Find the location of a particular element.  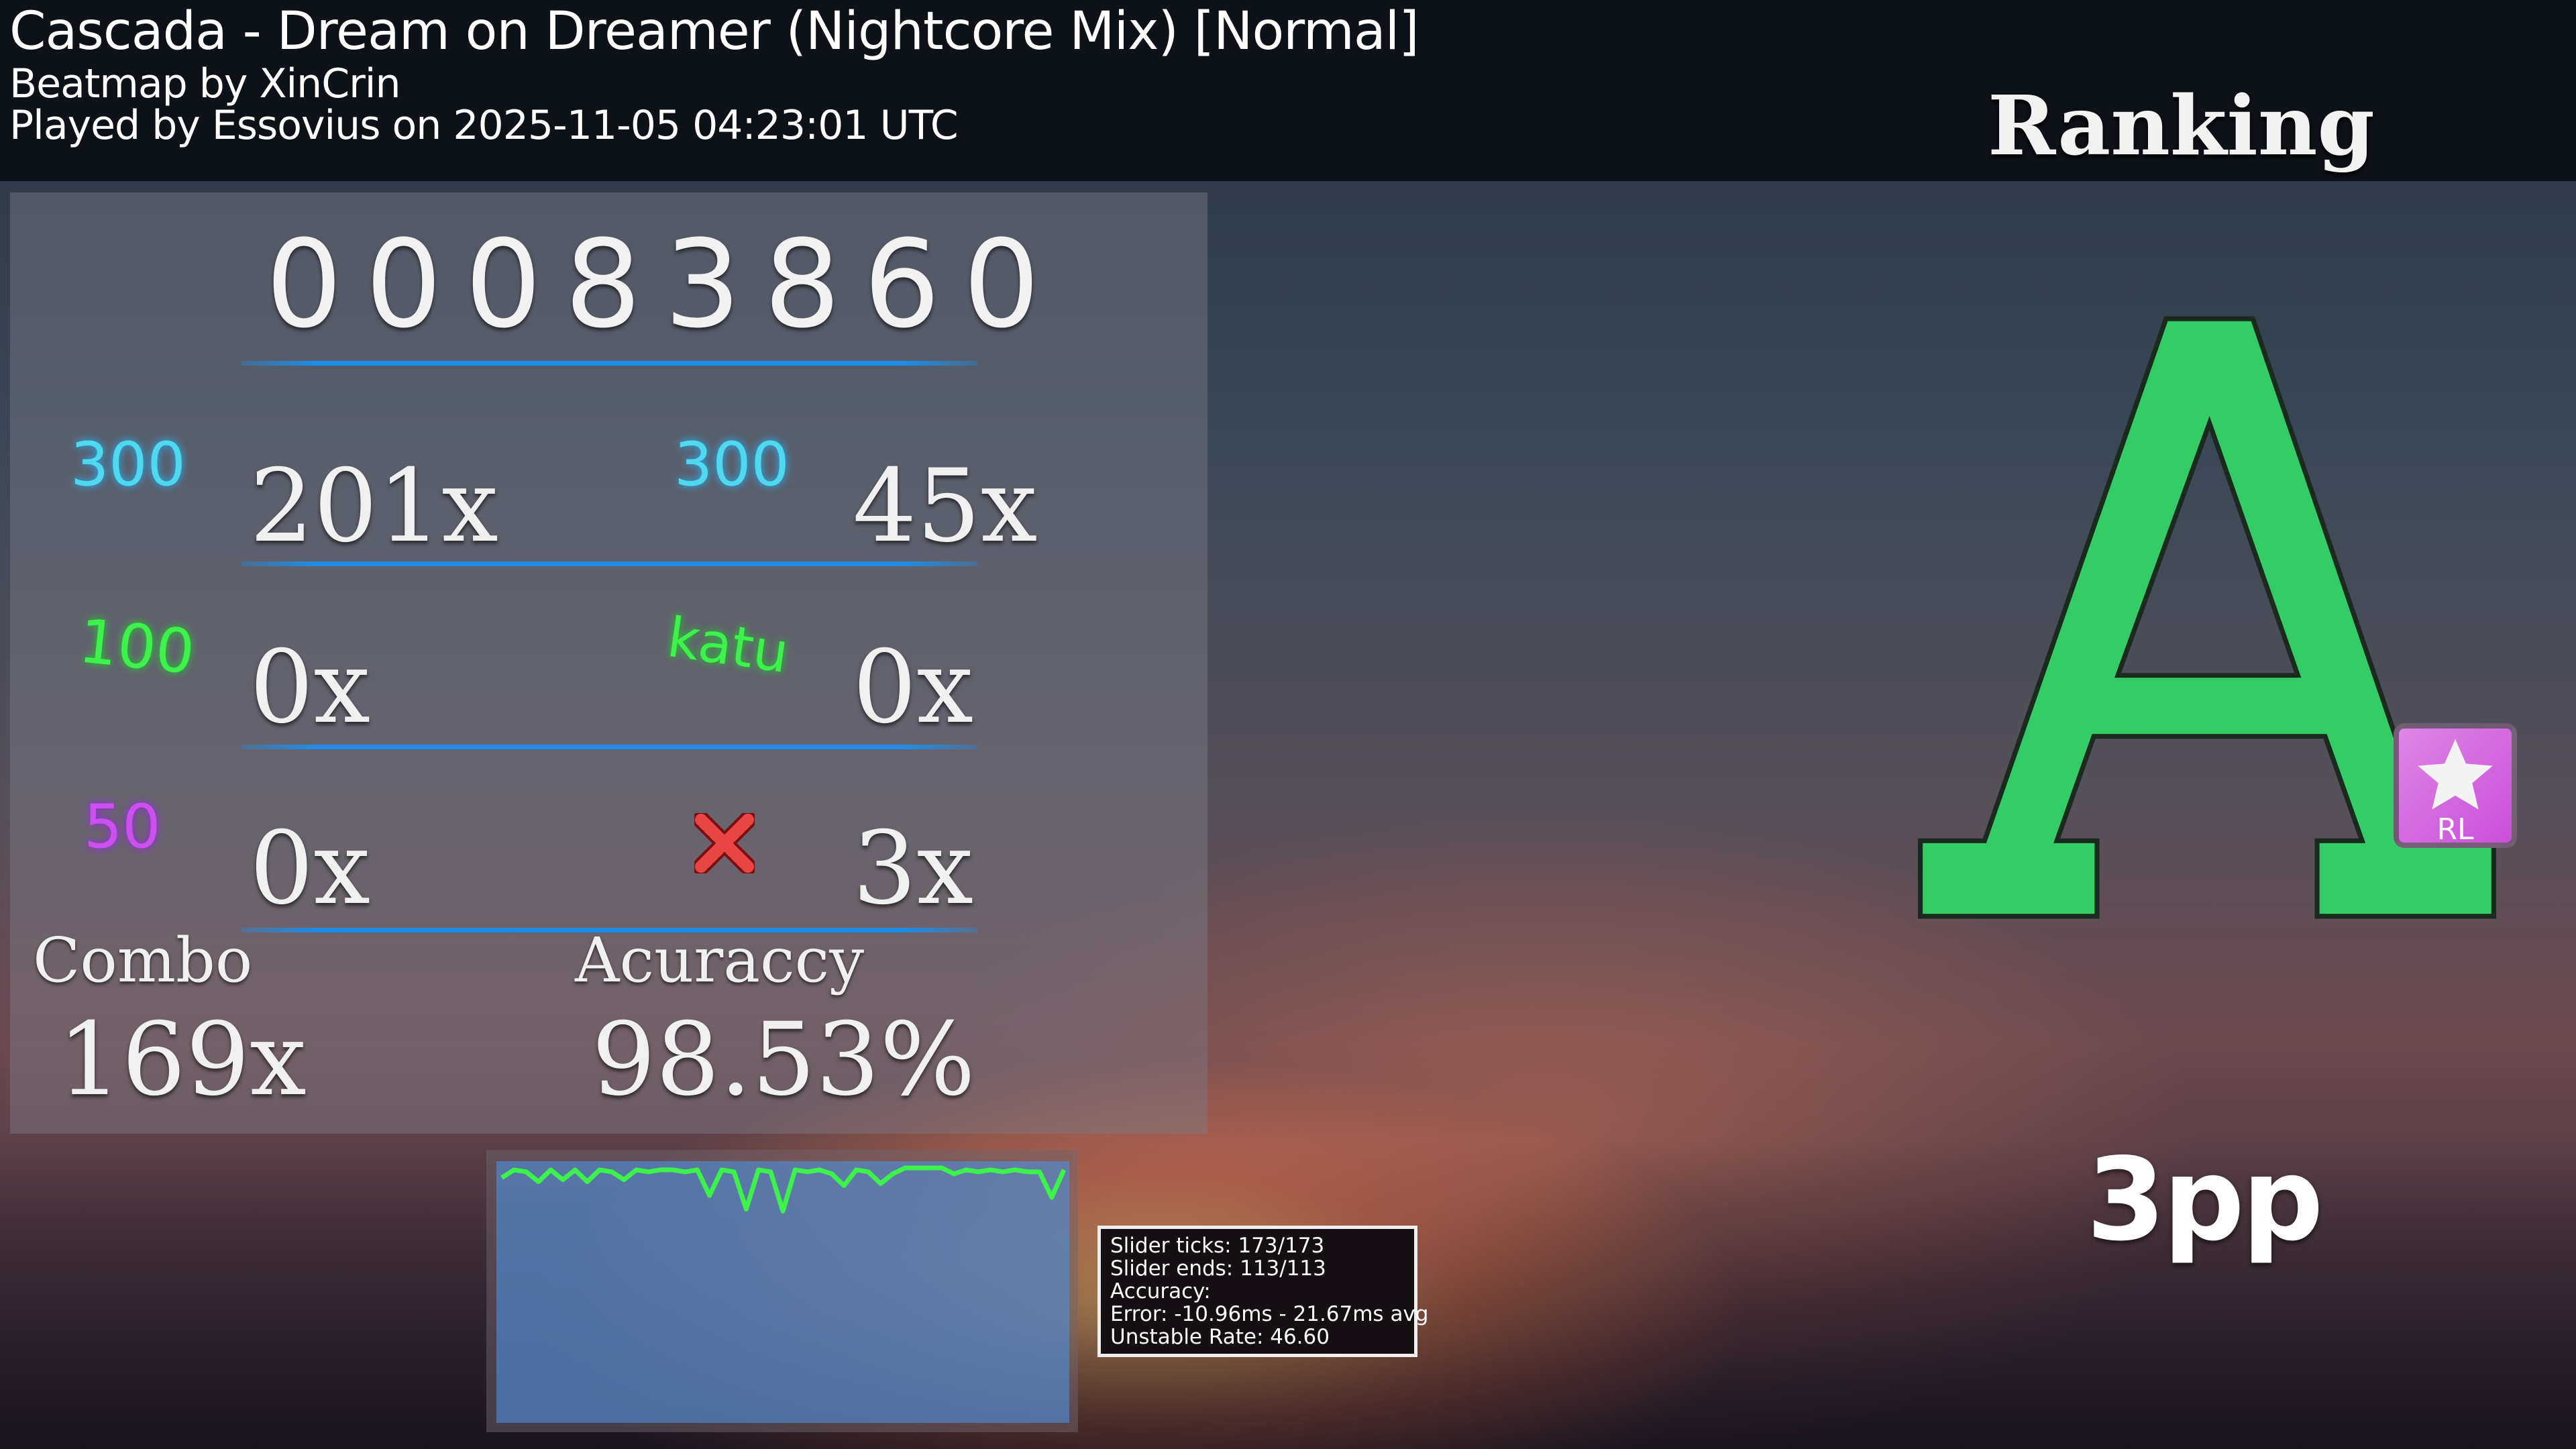

hp-graph-line is located at coordinates (783, 1189).